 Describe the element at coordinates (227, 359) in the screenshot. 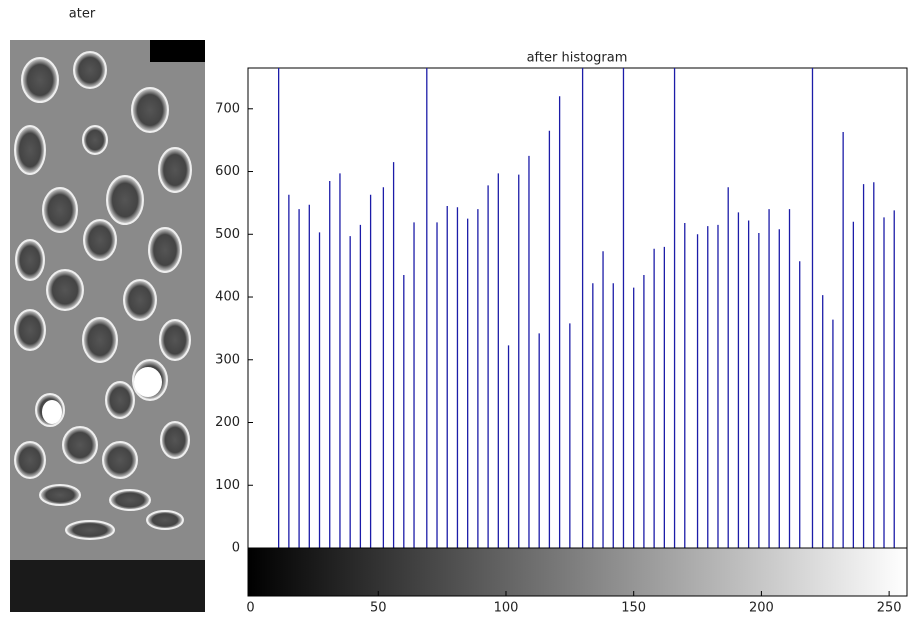

I see `y-tick-label: 300` at that location.